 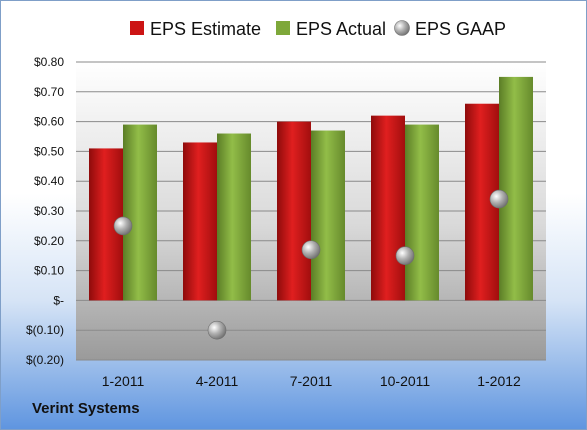 I want to click on y-tick-label: $0.20, so click(x=49, y=241).